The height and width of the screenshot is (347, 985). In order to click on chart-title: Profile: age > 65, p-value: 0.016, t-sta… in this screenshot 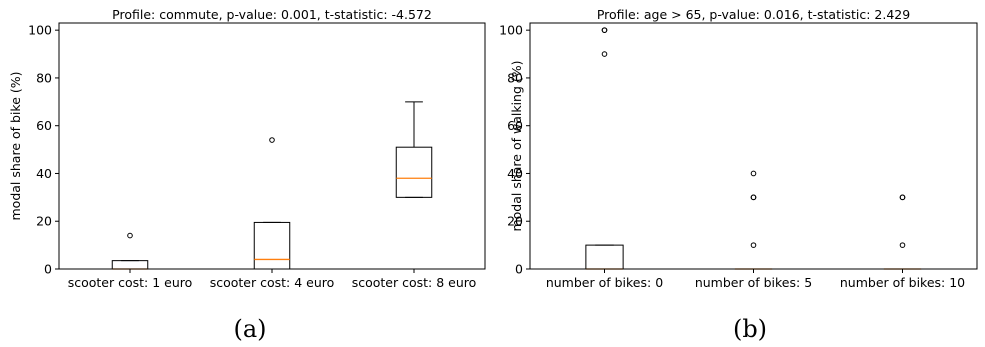, I will do `click(753, 14)`.